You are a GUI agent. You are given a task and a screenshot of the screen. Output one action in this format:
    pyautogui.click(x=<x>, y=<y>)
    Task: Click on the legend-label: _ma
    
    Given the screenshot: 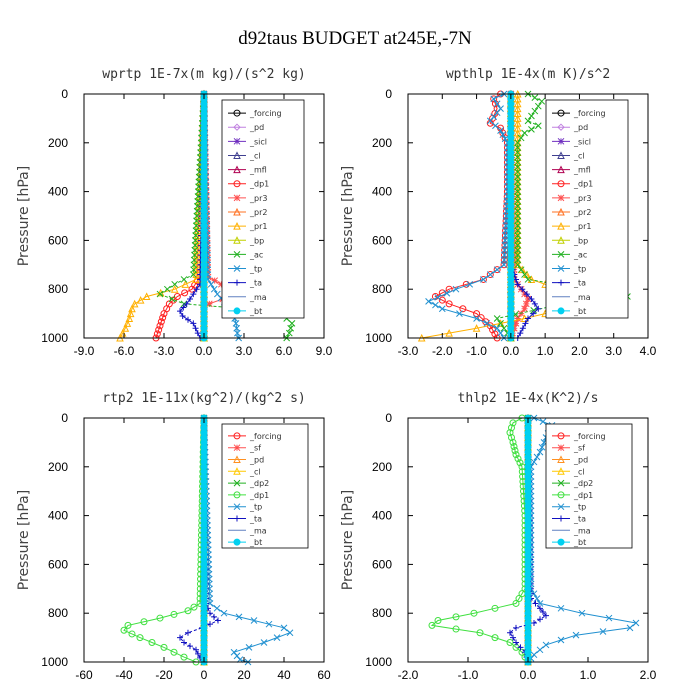 What is the action you would take?
    pyautogui.click(x=258, y=530)
    